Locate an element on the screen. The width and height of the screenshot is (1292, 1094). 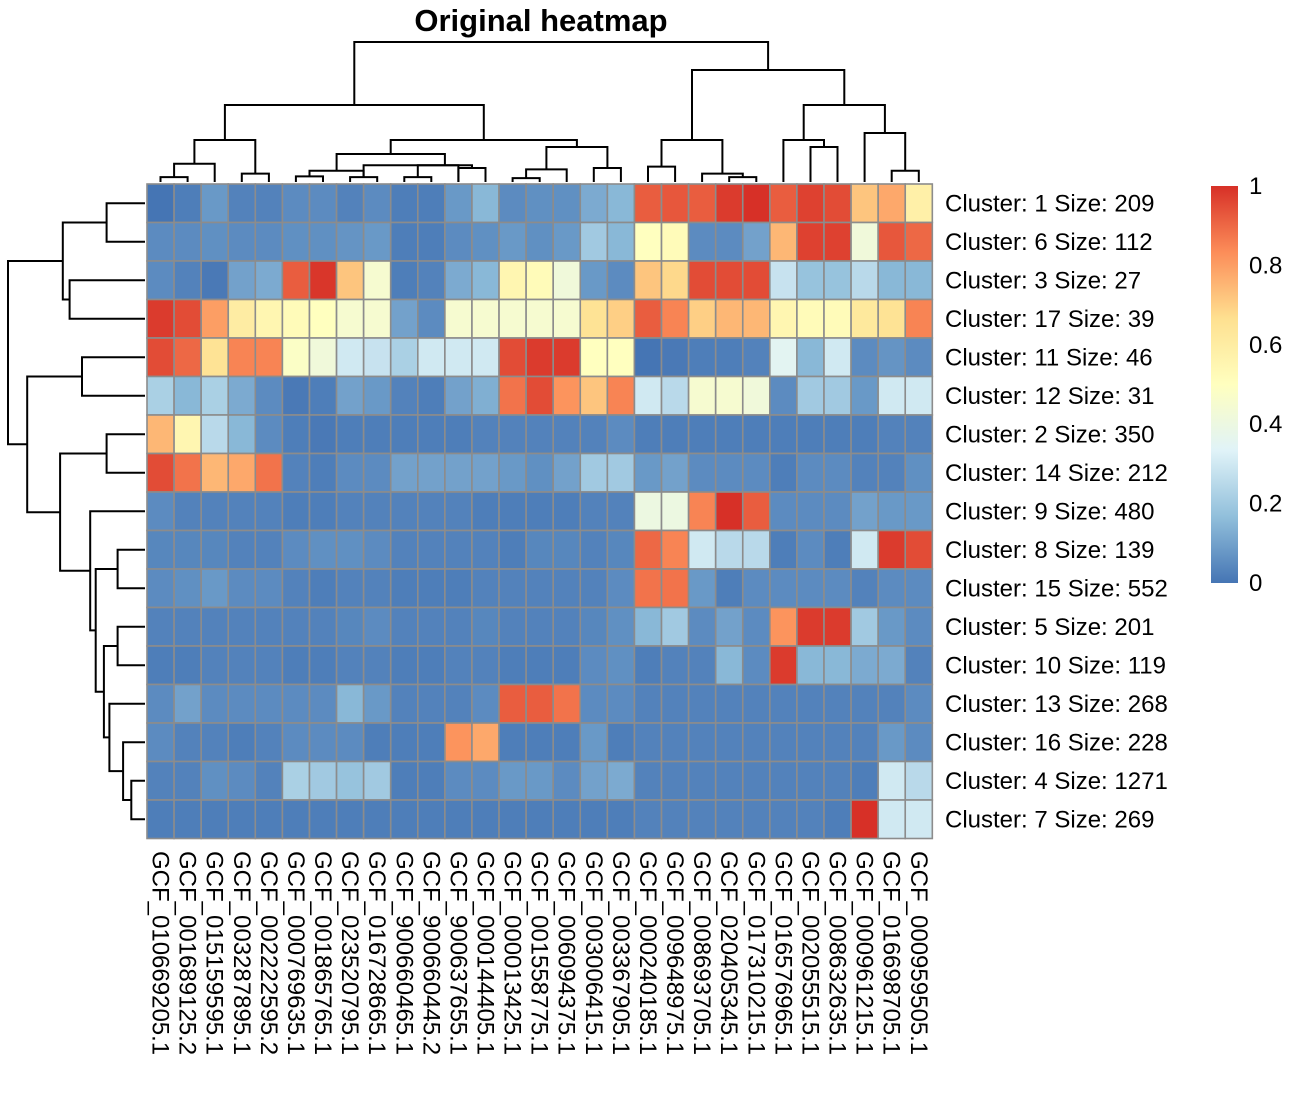
legend-tick-label: 0.6 is located at coordinates (1265, 345).